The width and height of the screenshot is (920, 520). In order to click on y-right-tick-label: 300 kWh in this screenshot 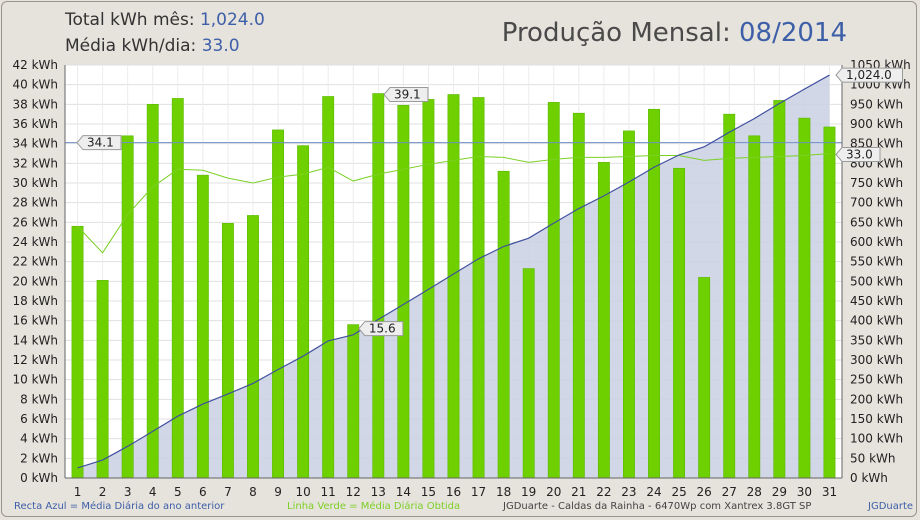, I will do `click(876, 360)`.